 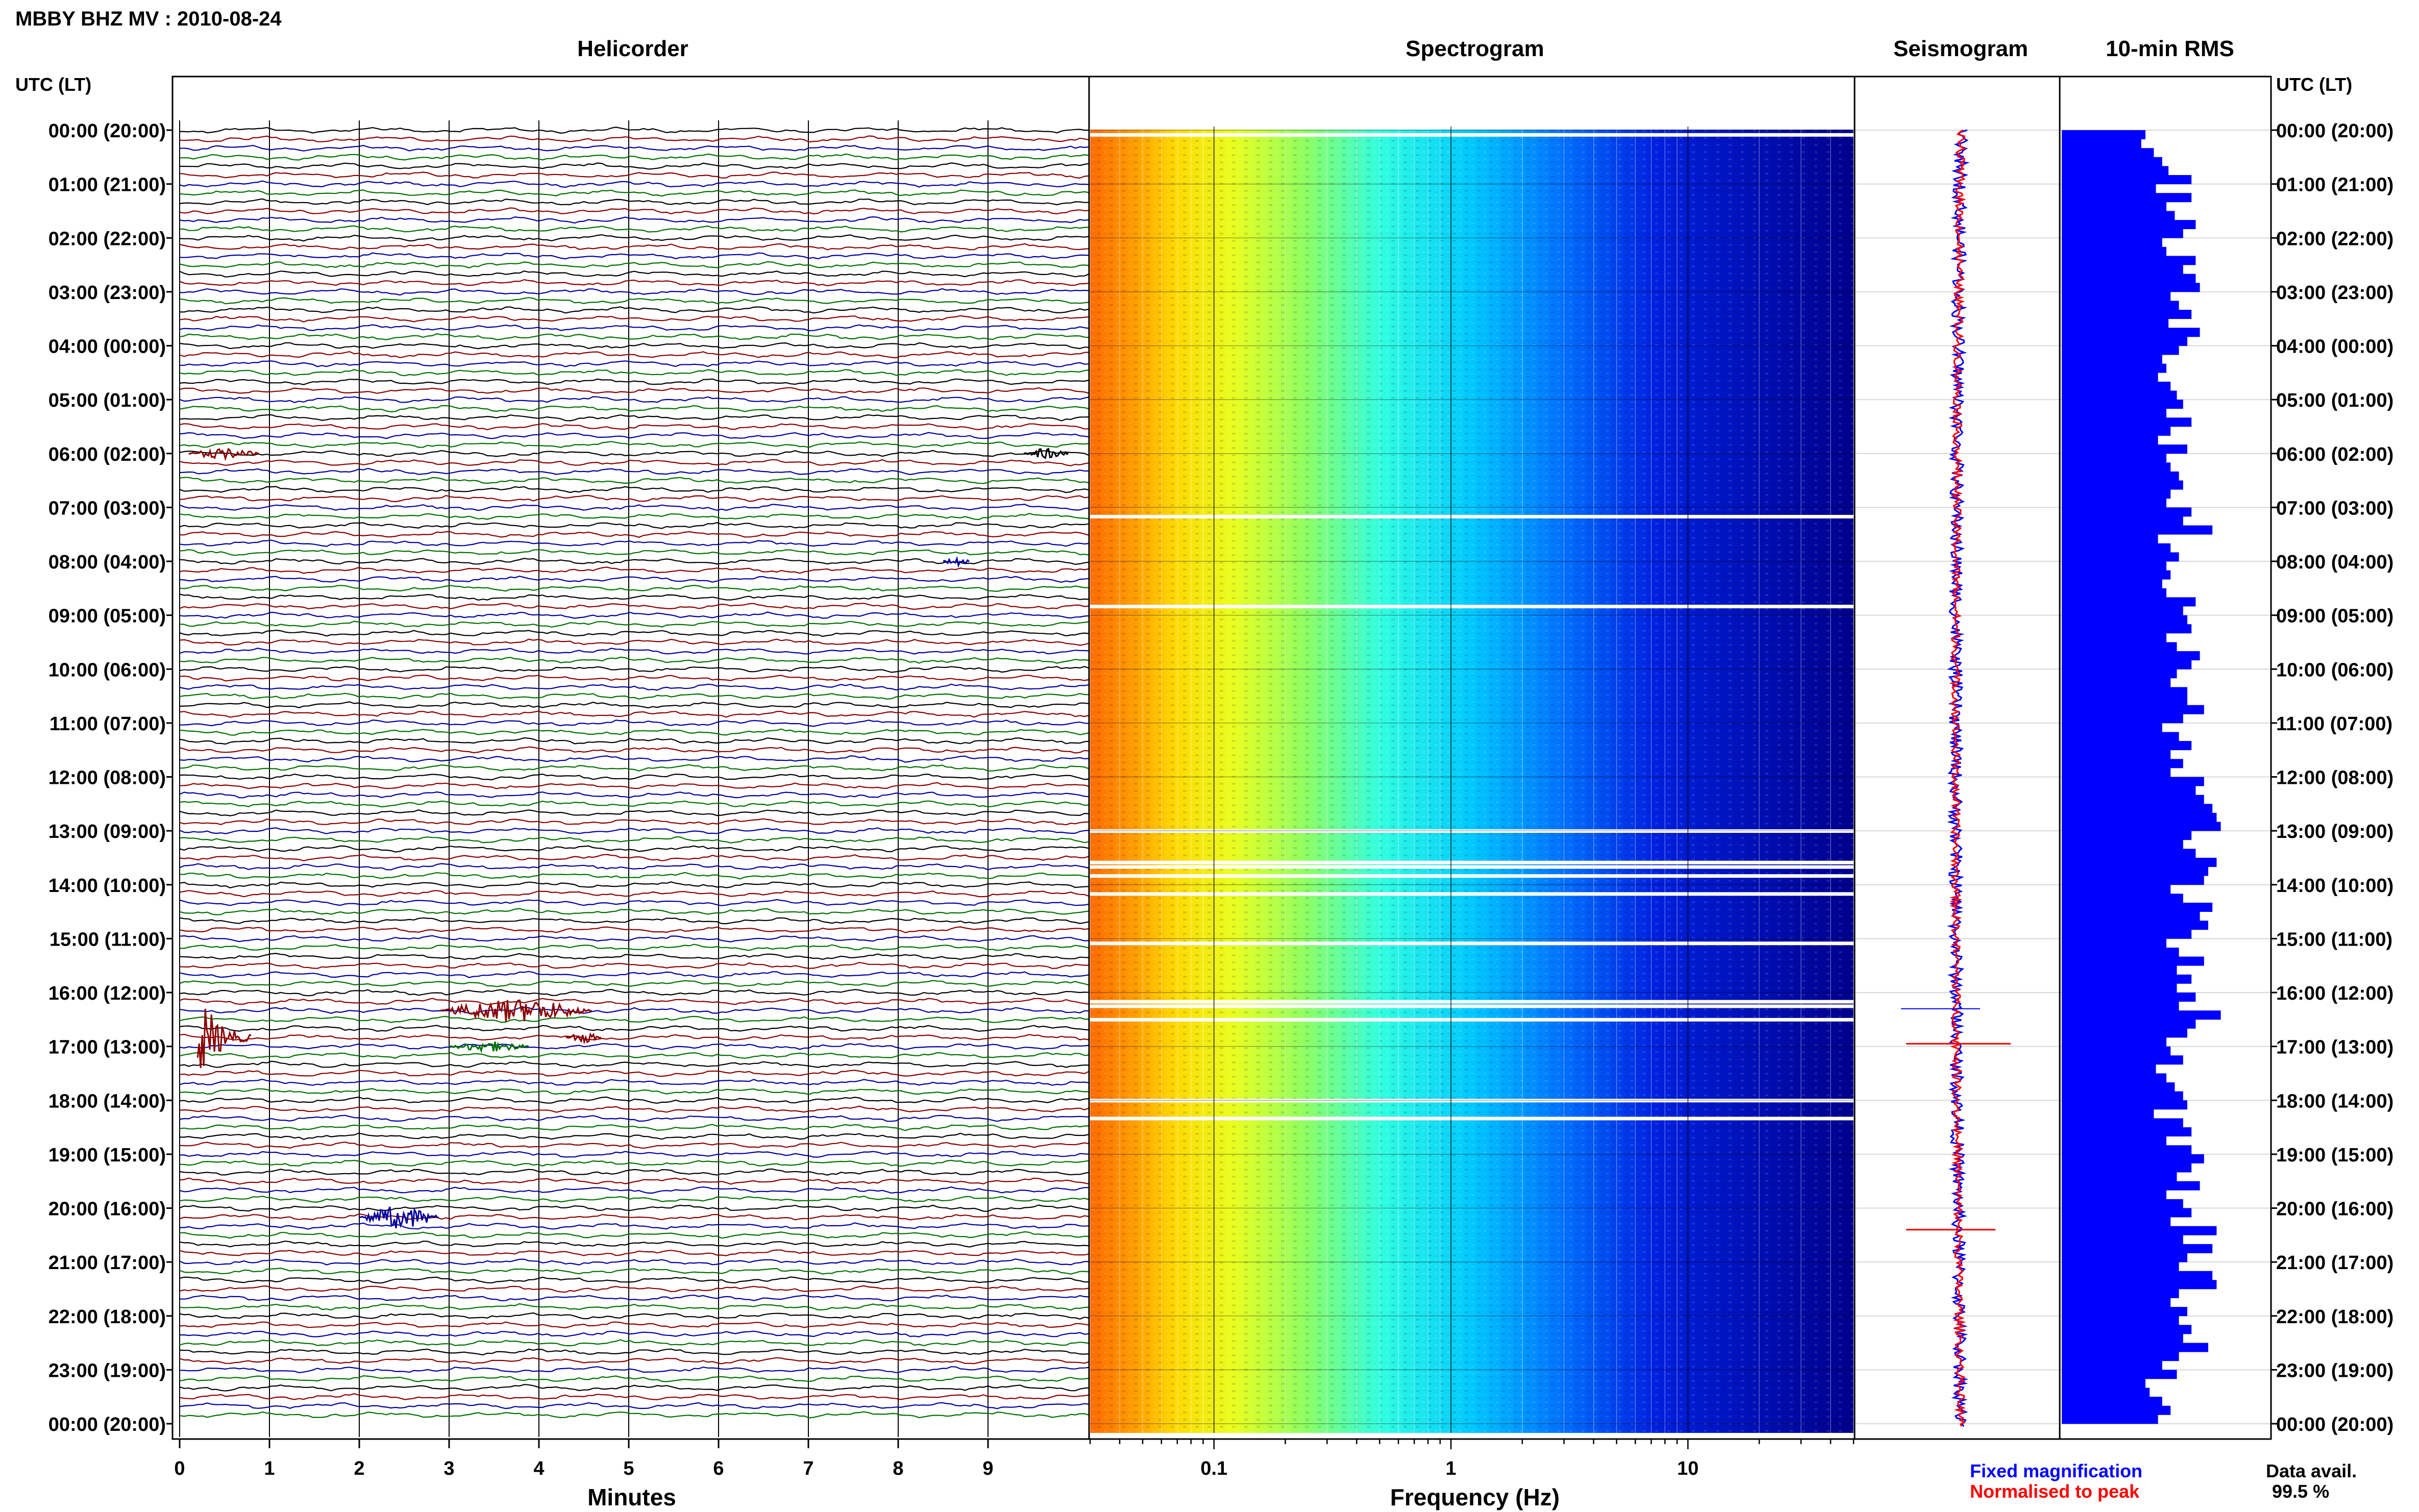 I want to click on helicorder-xtick-label: 8, so click(x=898, y=1468).